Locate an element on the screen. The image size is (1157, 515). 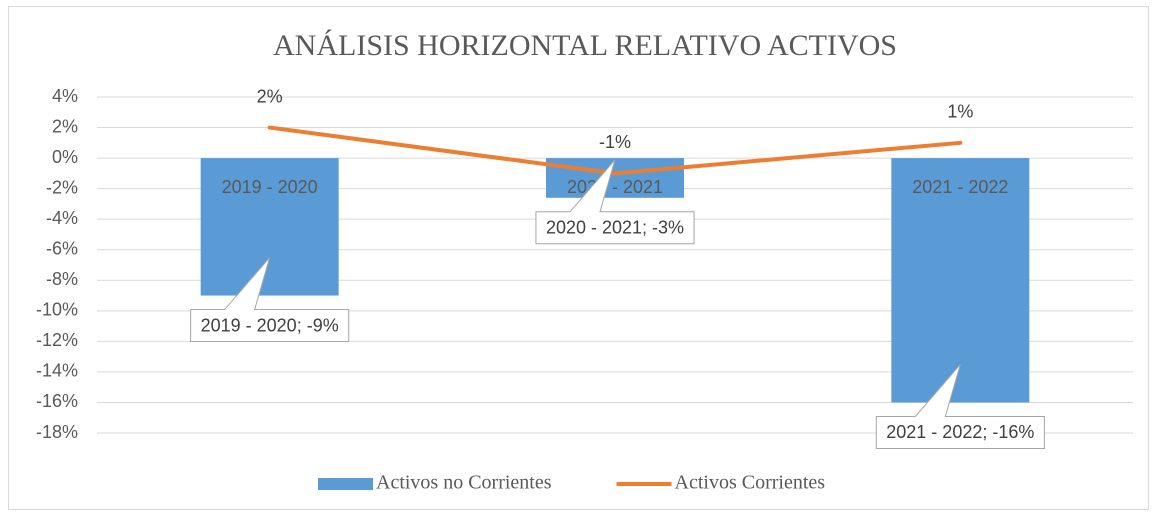
legend-label: Activos Corrientes is located at coordinates (750, 483).